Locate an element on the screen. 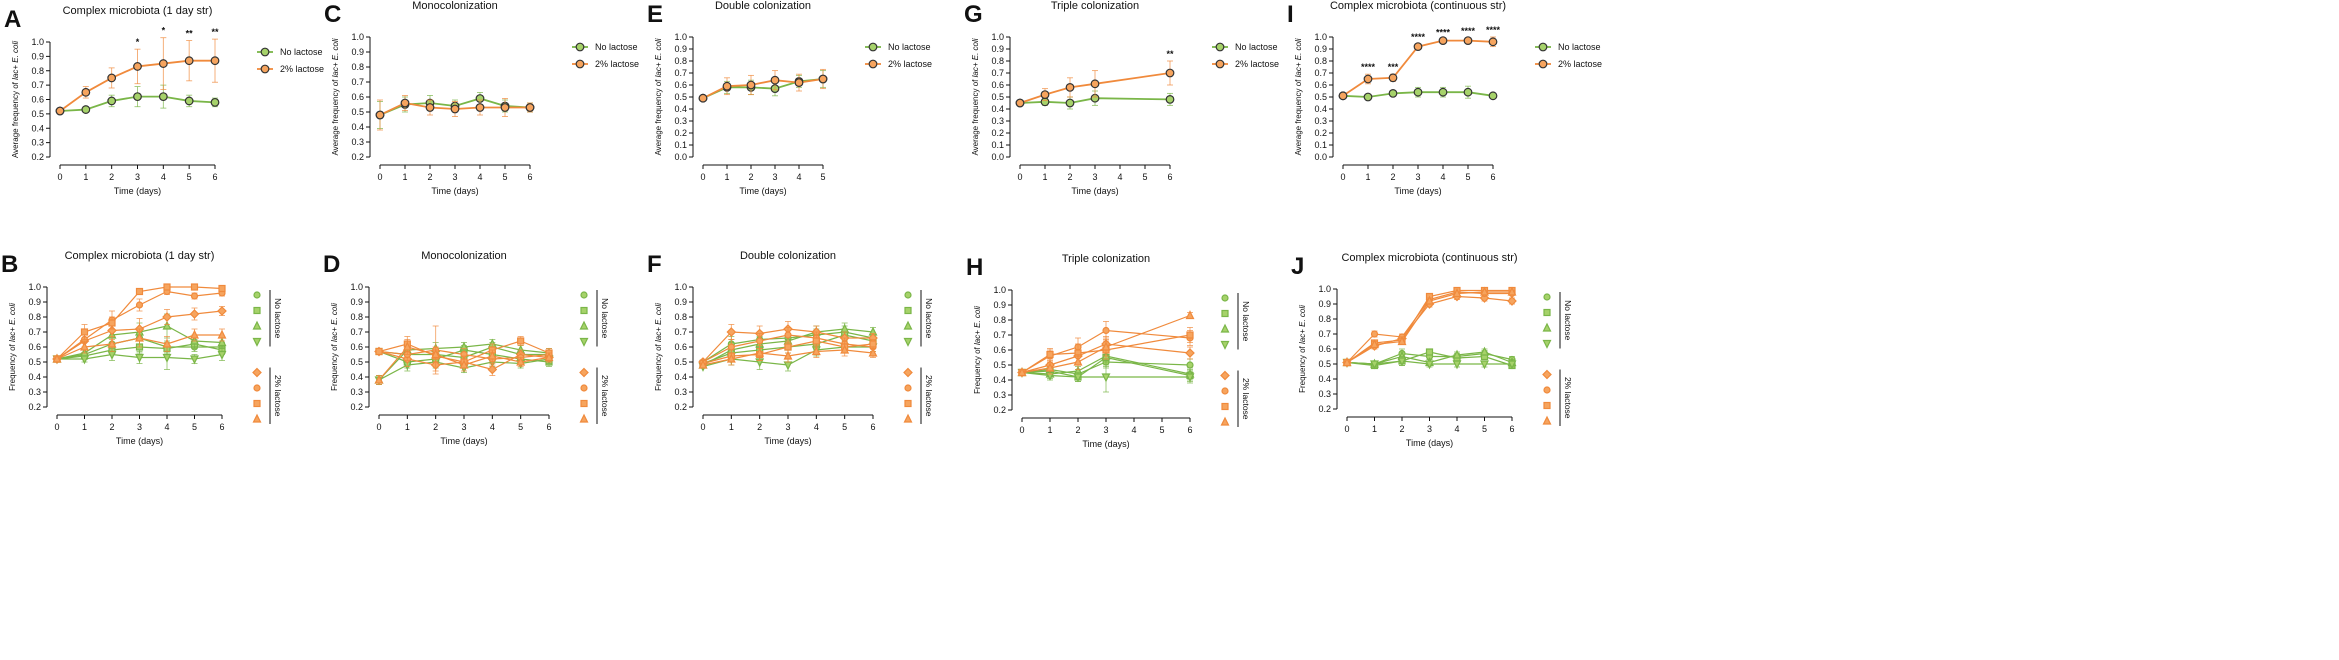  chart-title: Monocolonization is located at coordinates (455, 6).